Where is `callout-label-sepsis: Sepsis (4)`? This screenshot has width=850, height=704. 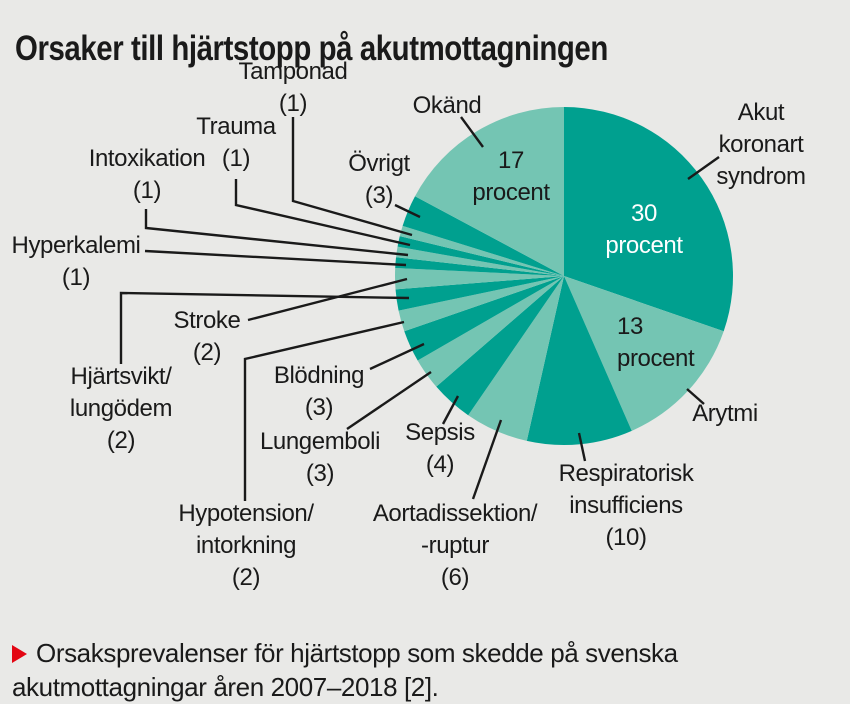
callout-label-sepsis: Sepsis (4) is located at coordinates (440, 448).